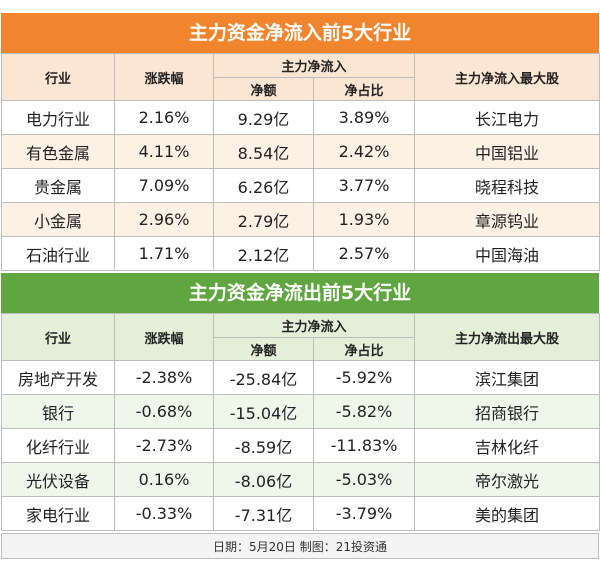 The image size is (600, 570). What do you see at coordinates (164, 411) in the screenshot?
I see `change-cell: -0.68%` at bounding box center [164, 411].